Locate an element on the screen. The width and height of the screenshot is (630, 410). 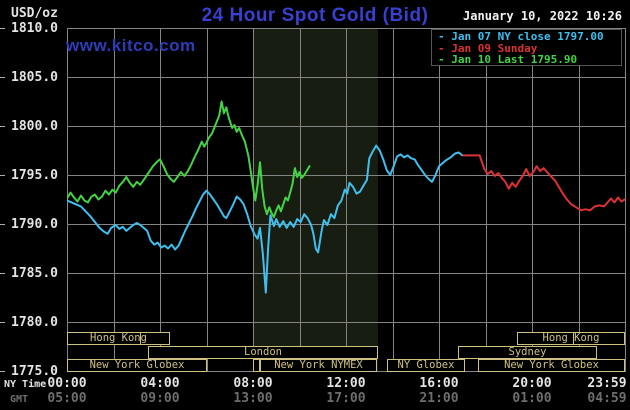
x-tick-label-gmt: 04:59 is located at coordinates (607, 398).